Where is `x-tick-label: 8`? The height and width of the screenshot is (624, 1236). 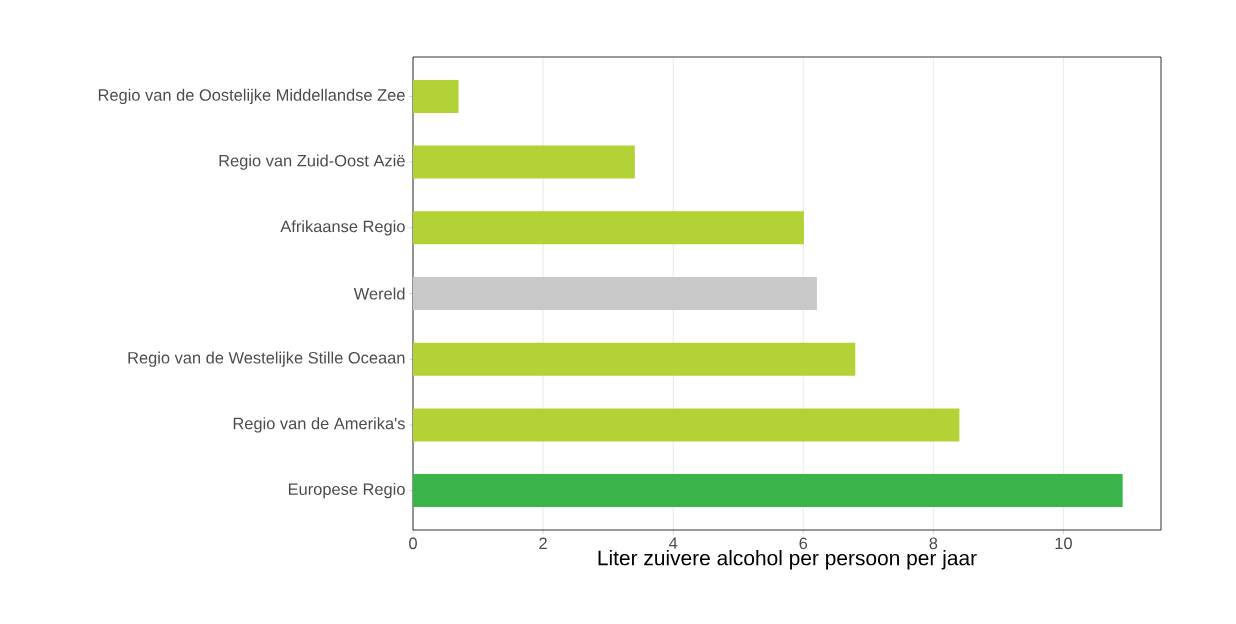 x-tick-label: 8 is located at coordinates (933, 543).